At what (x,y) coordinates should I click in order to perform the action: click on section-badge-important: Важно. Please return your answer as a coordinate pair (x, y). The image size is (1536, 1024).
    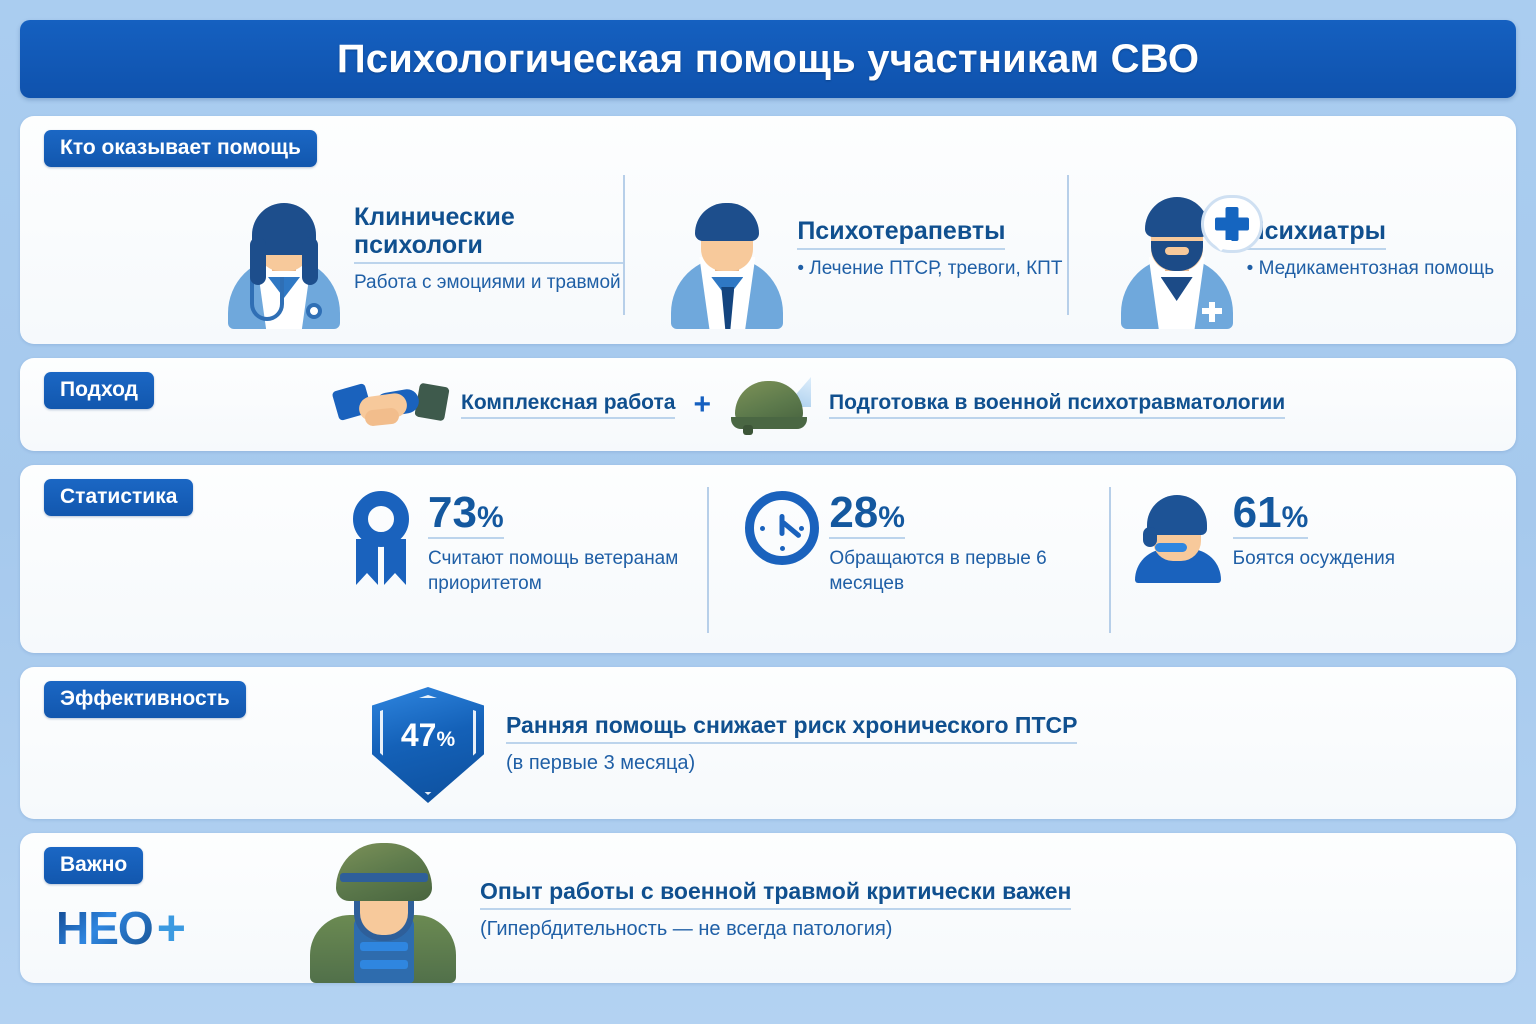
    Looking at the image, I should click on (94, 865).